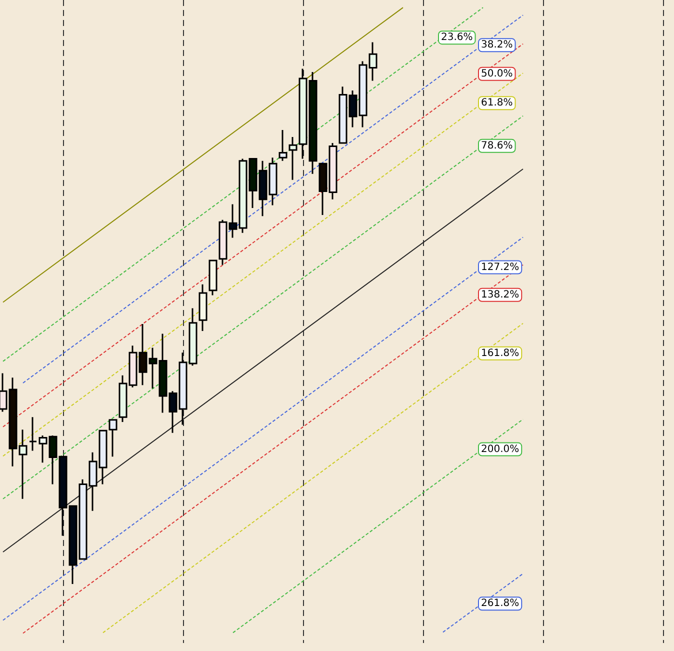  I want to click on series-label: 127.2%, so click(500, 267).